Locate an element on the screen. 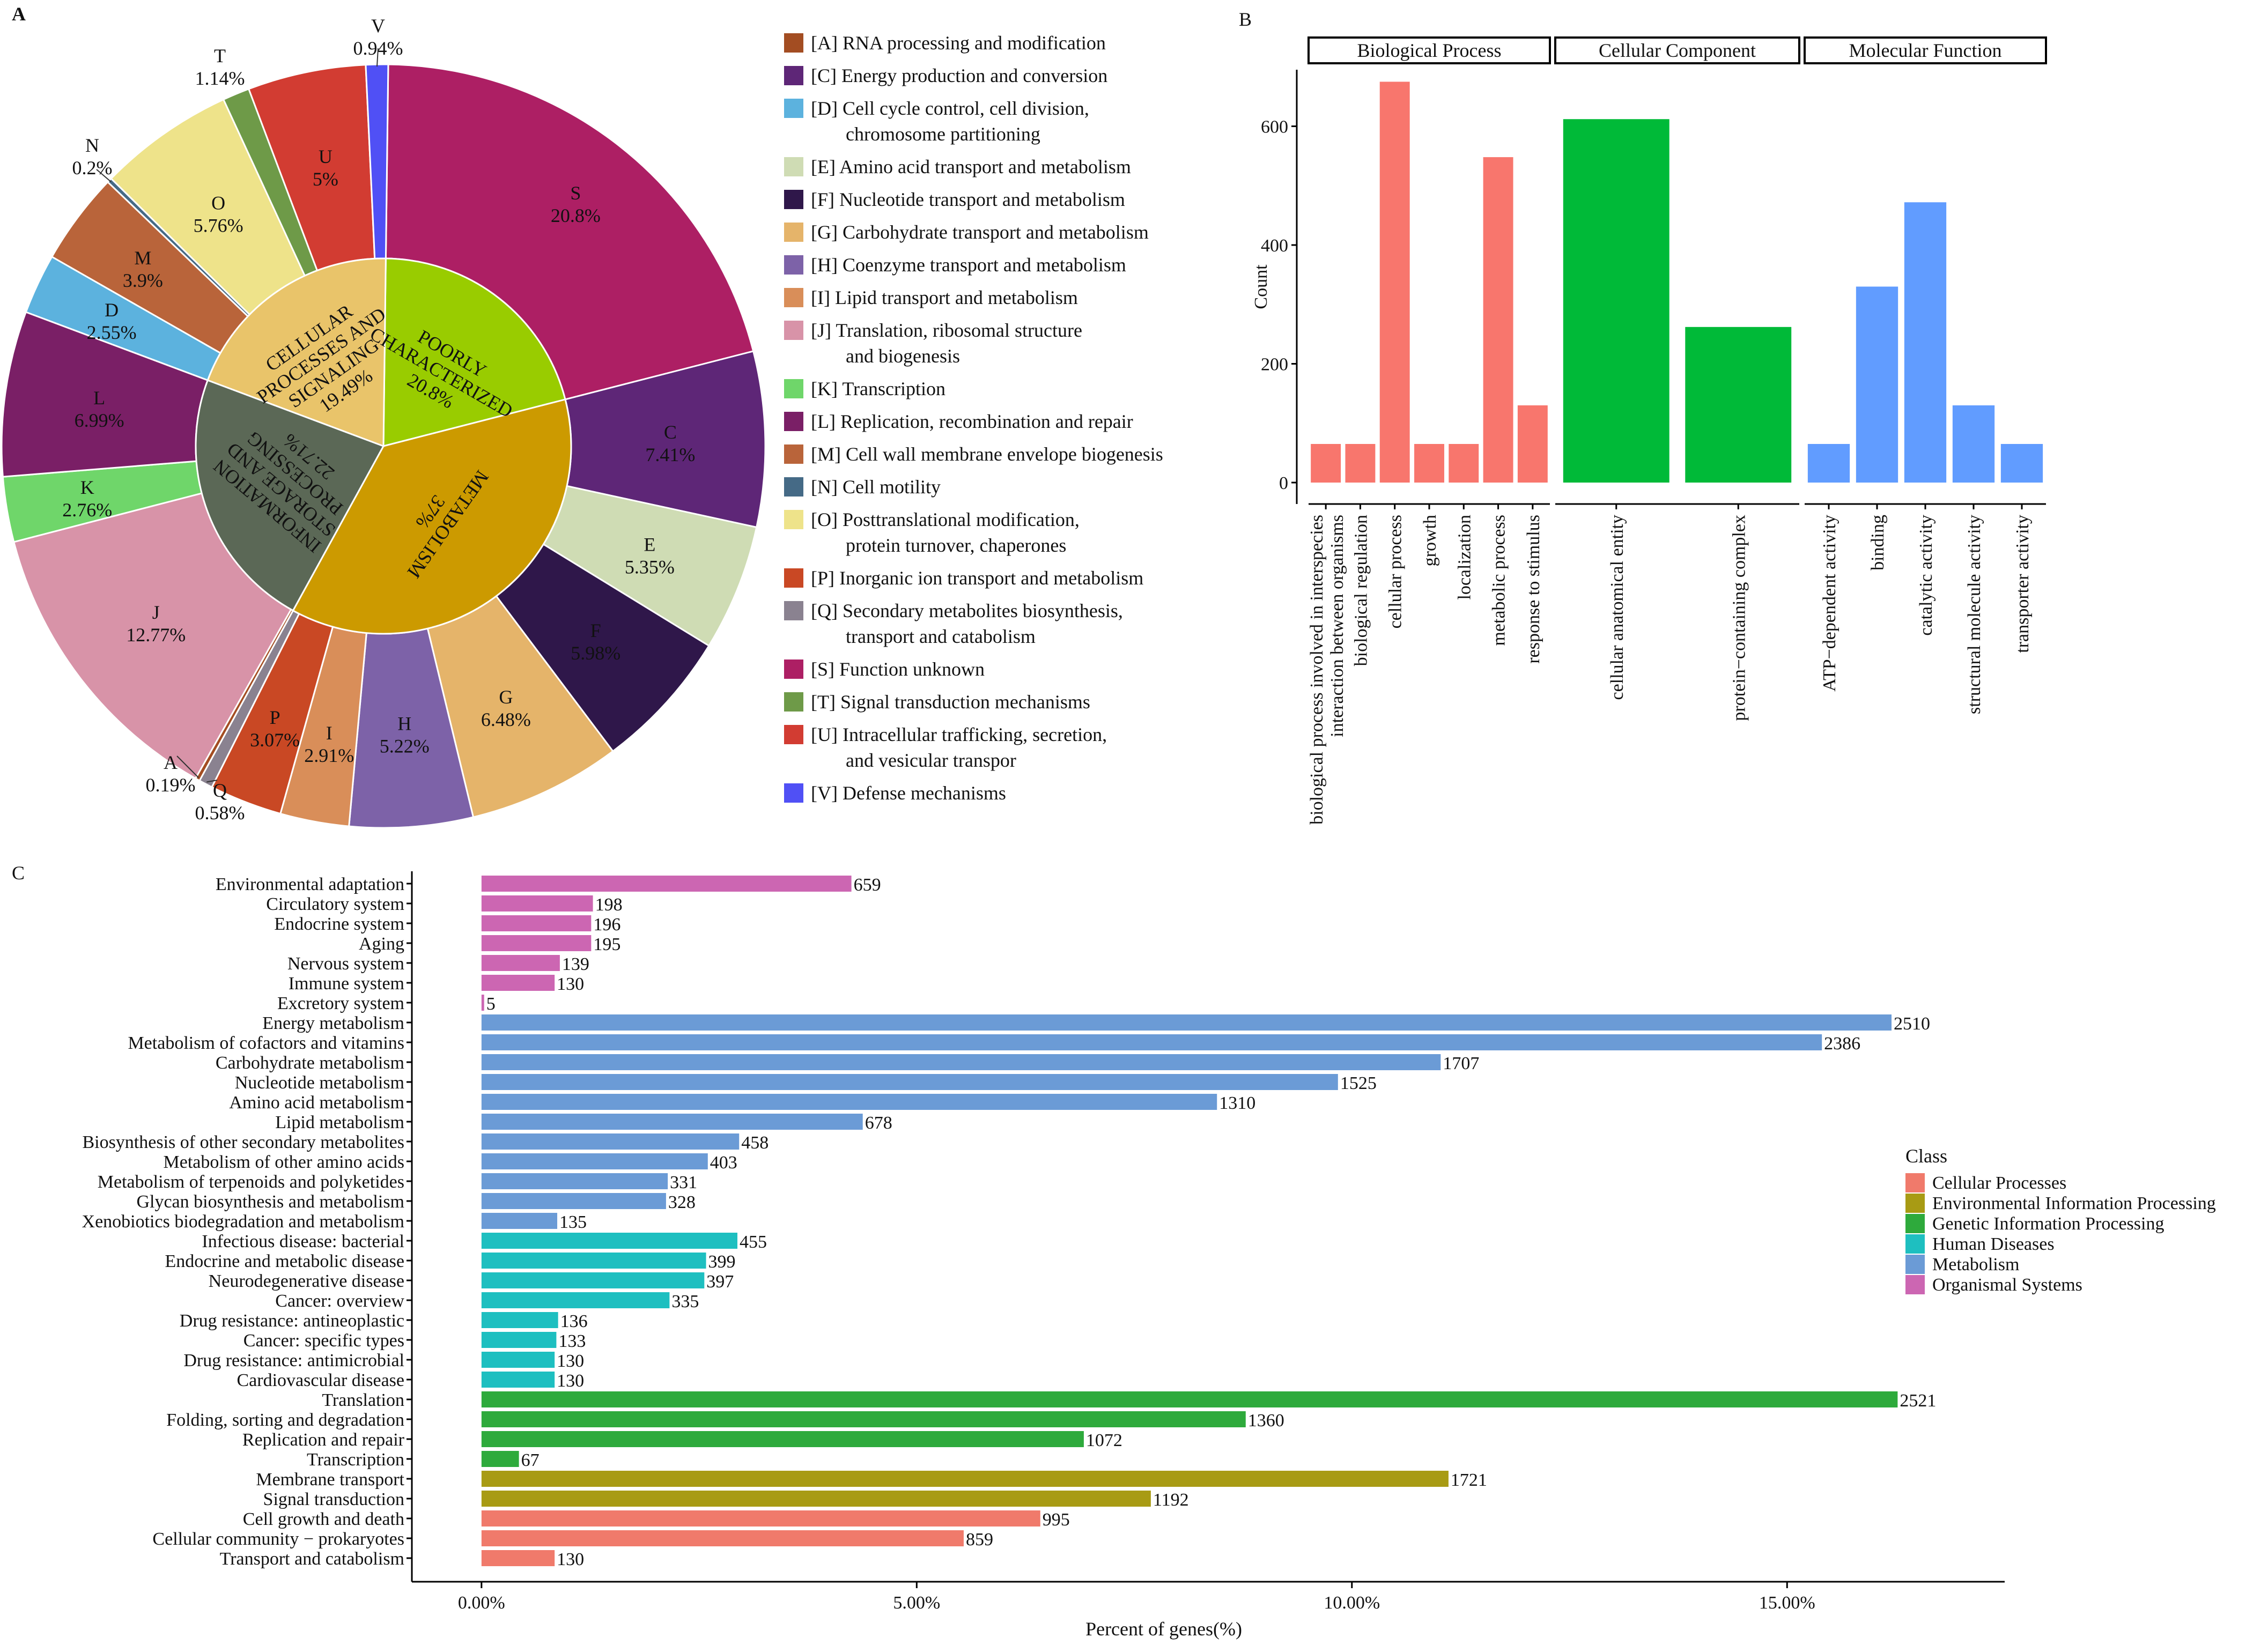 The height and width of the screenshot is (1645, 2268). legend-label-q-line2: transport and catabolism is located at coordinates (941, 637).